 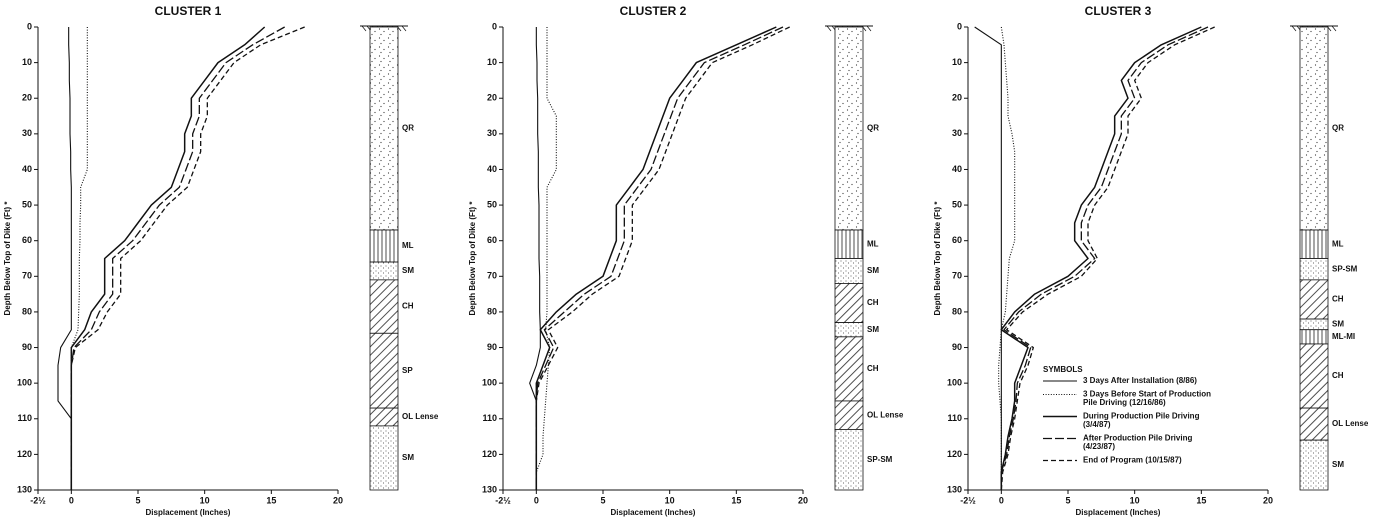 What do you see at coordinates (271, 500) in the screenshot?
I see `x-tick-label: 15` at bounding box center [271, 500].